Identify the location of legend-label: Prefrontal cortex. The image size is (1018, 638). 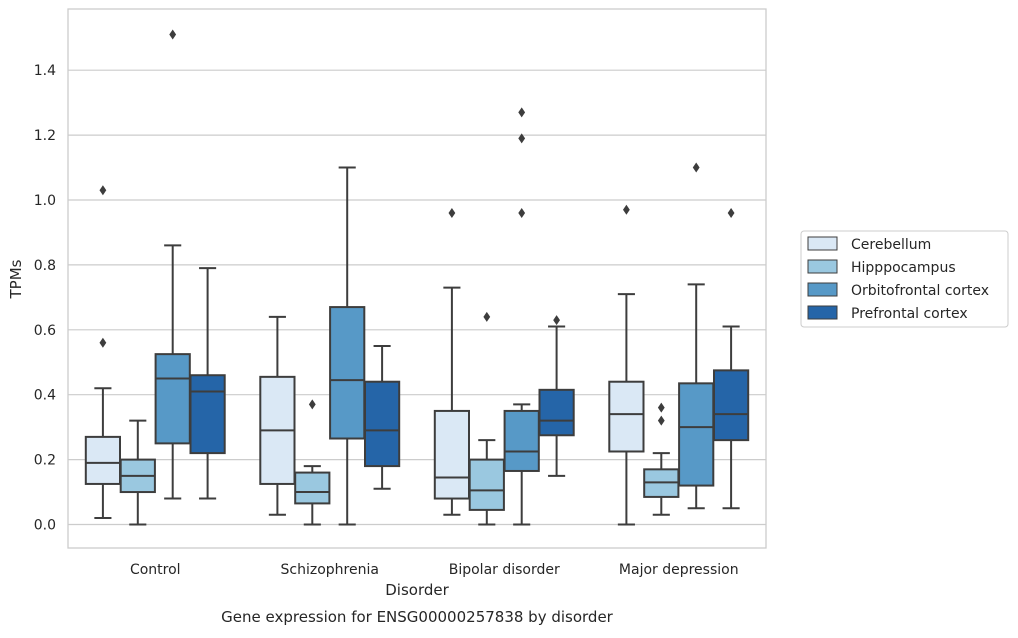
(909, 314).